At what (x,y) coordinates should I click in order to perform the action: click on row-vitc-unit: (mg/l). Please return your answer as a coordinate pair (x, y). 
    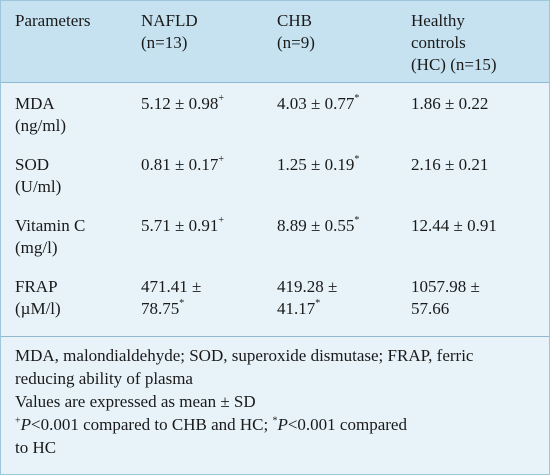
    Looking at the image, I should click on (36, 247).